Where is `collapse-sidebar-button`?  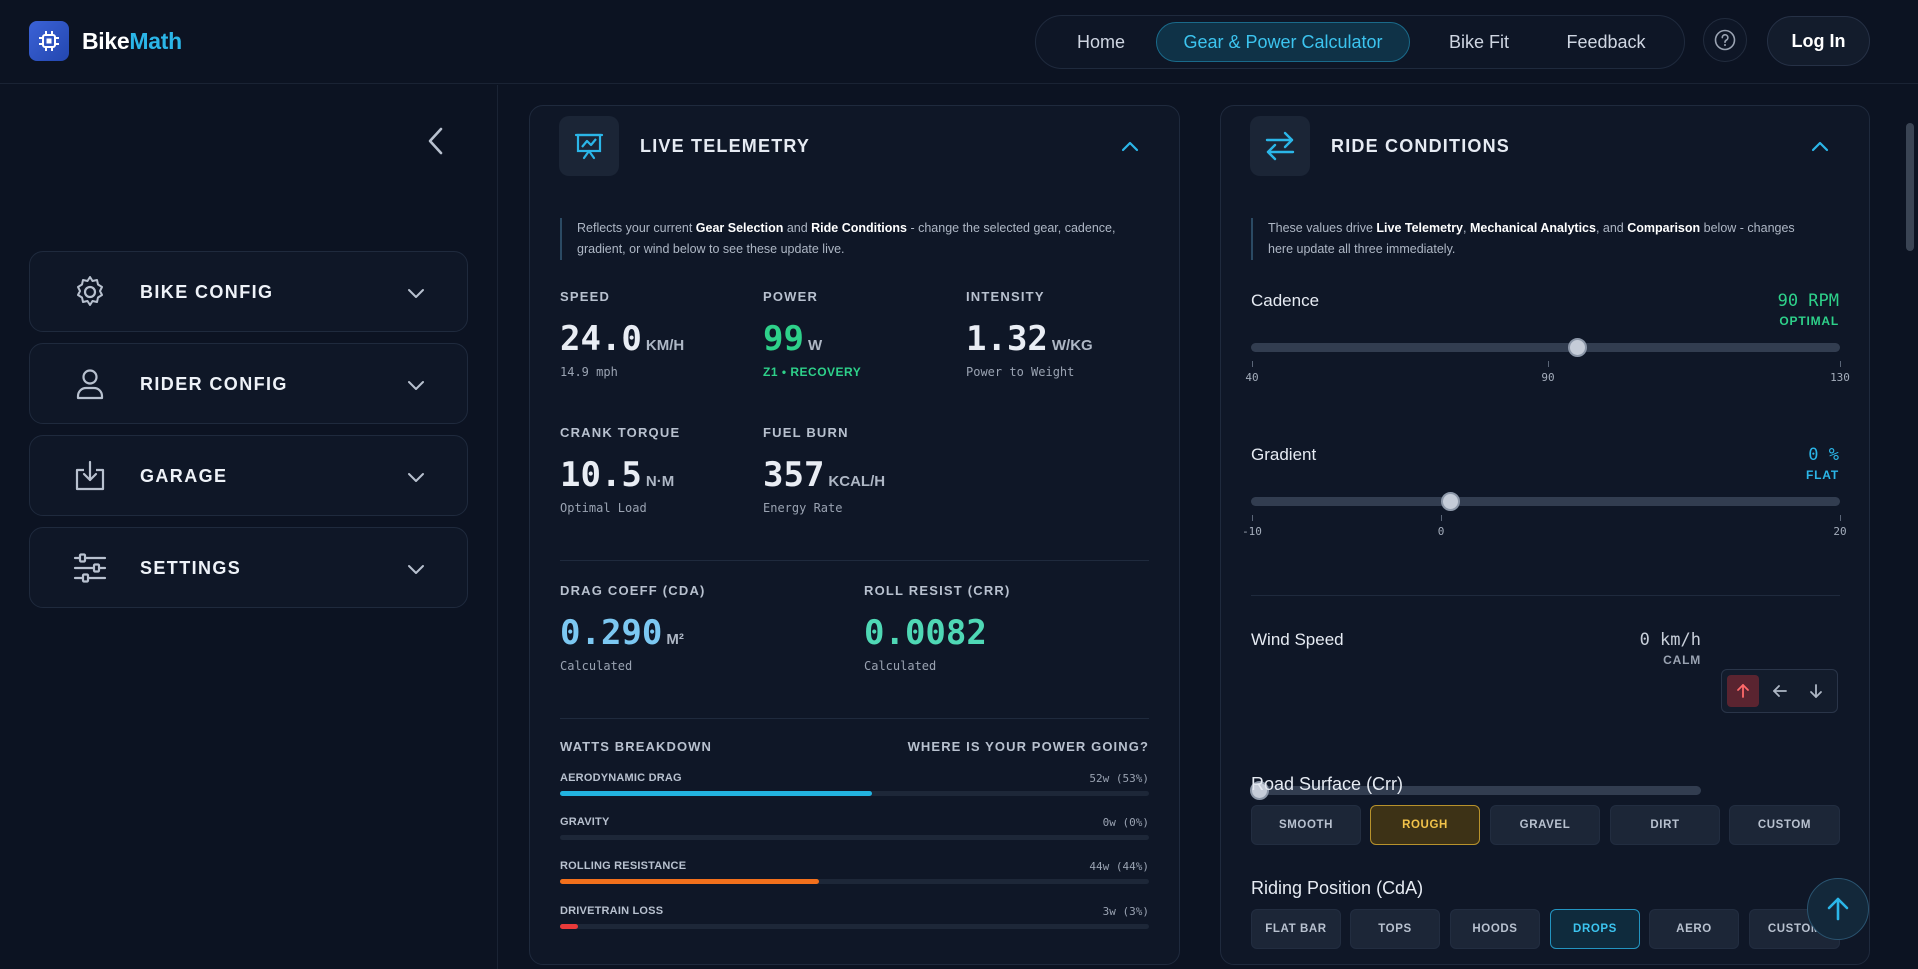
collapse-sidebar-button is located at coordinates (436, 141).